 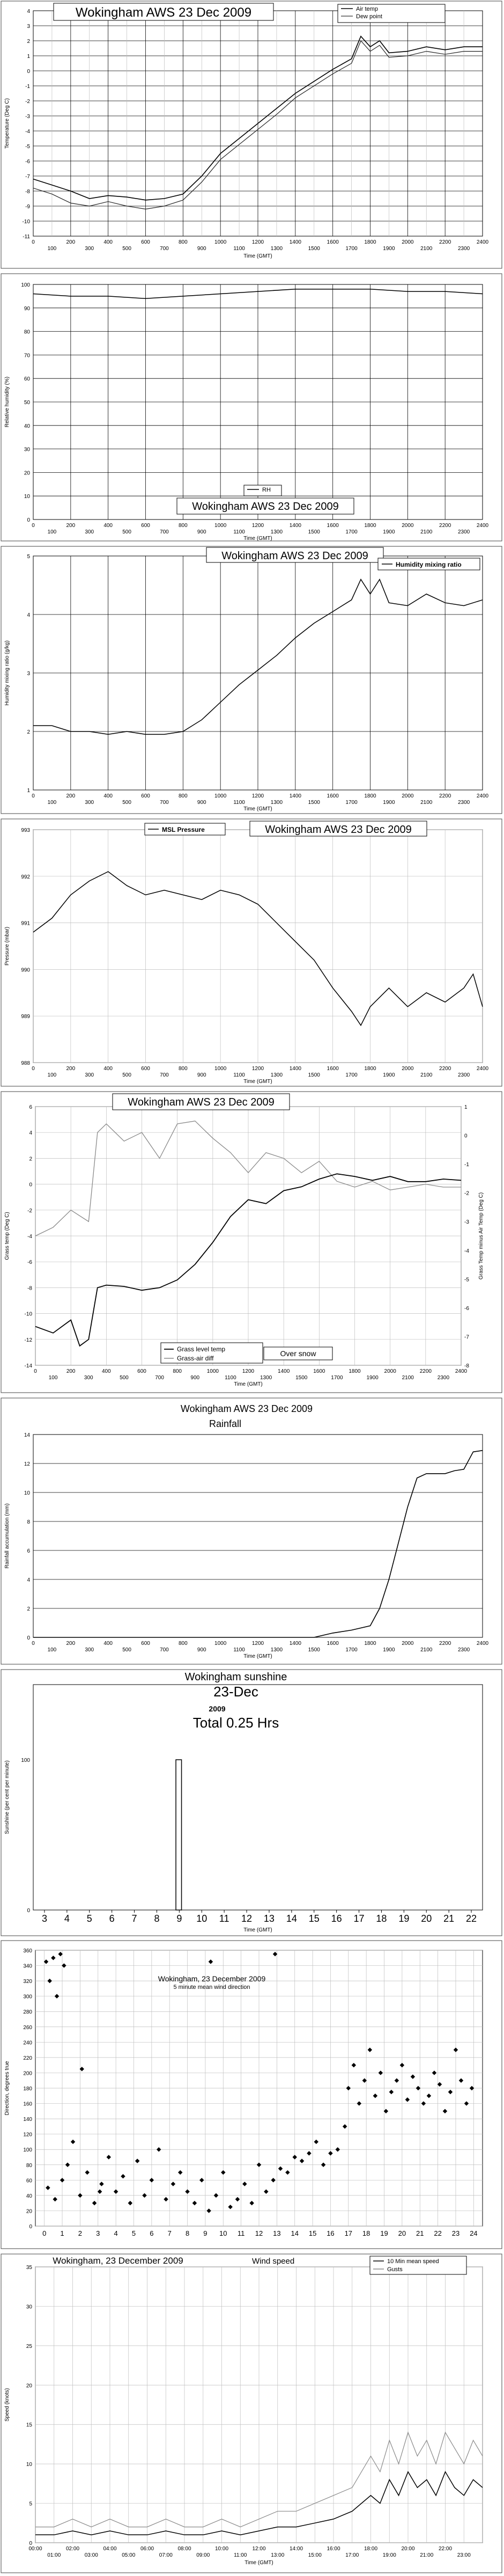 What do you see at coordinates (7, 672) in the screenshot?
I see `mix-y-axis-label: Humidity mixing ratio (g/kg)` at bounding box center [7, 672].